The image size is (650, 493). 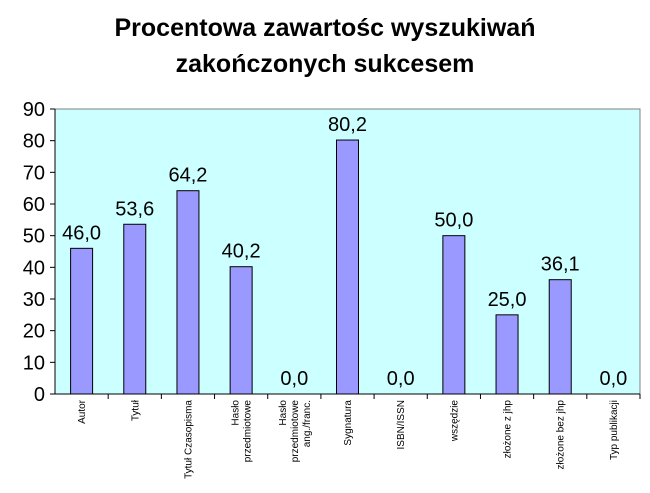 I want to click on x-tick-label: Hasłoprzedmiotowe, so click(x=242, y=431).